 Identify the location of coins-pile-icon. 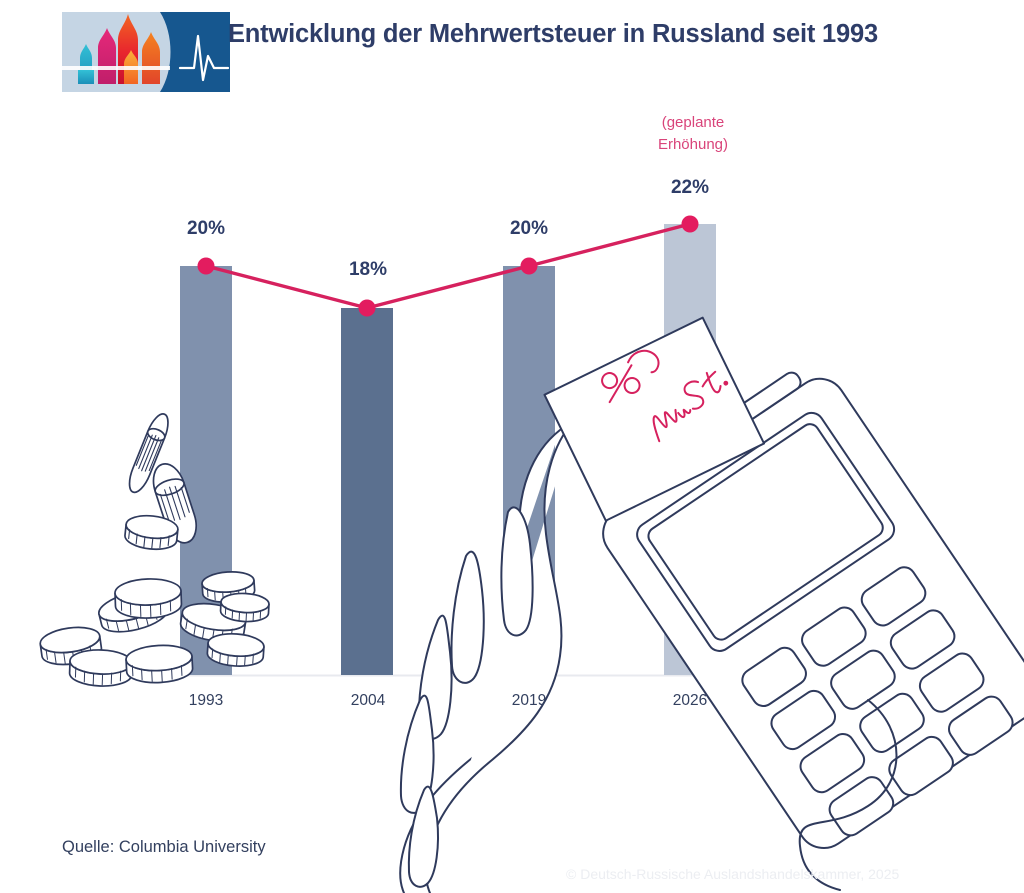
(154, 550).